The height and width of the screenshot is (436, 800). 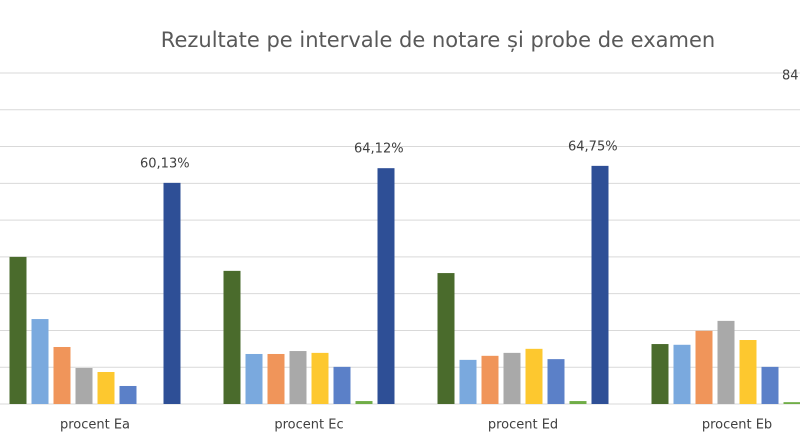 I want to click on x-tick-label: procent Eb, so click(x=737, y=425).